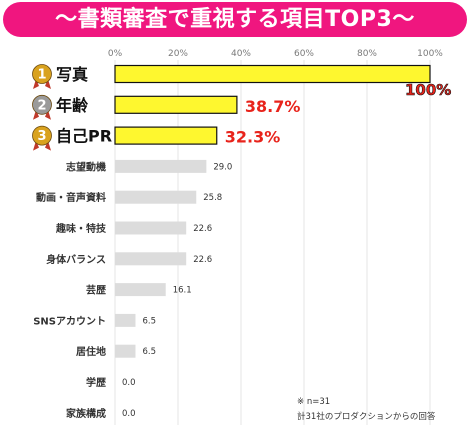 This screenshot has height=428, width=470. I want to click on x-tick-label: 20%, so click(178, 54).